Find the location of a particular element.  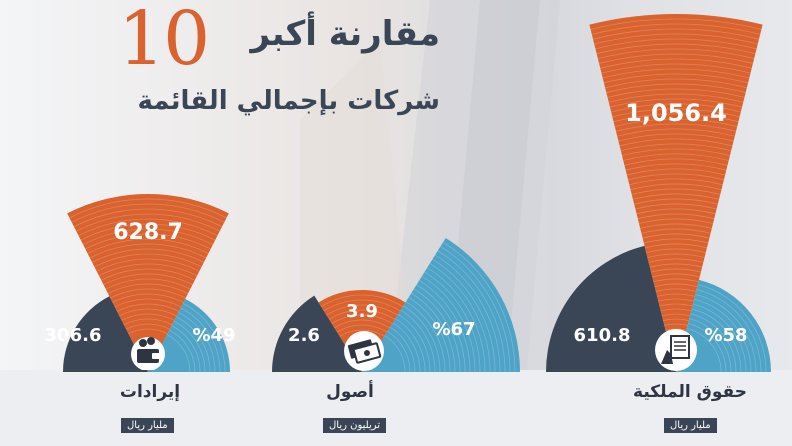

cash-stack-icon is located at coordinates (364, 351).